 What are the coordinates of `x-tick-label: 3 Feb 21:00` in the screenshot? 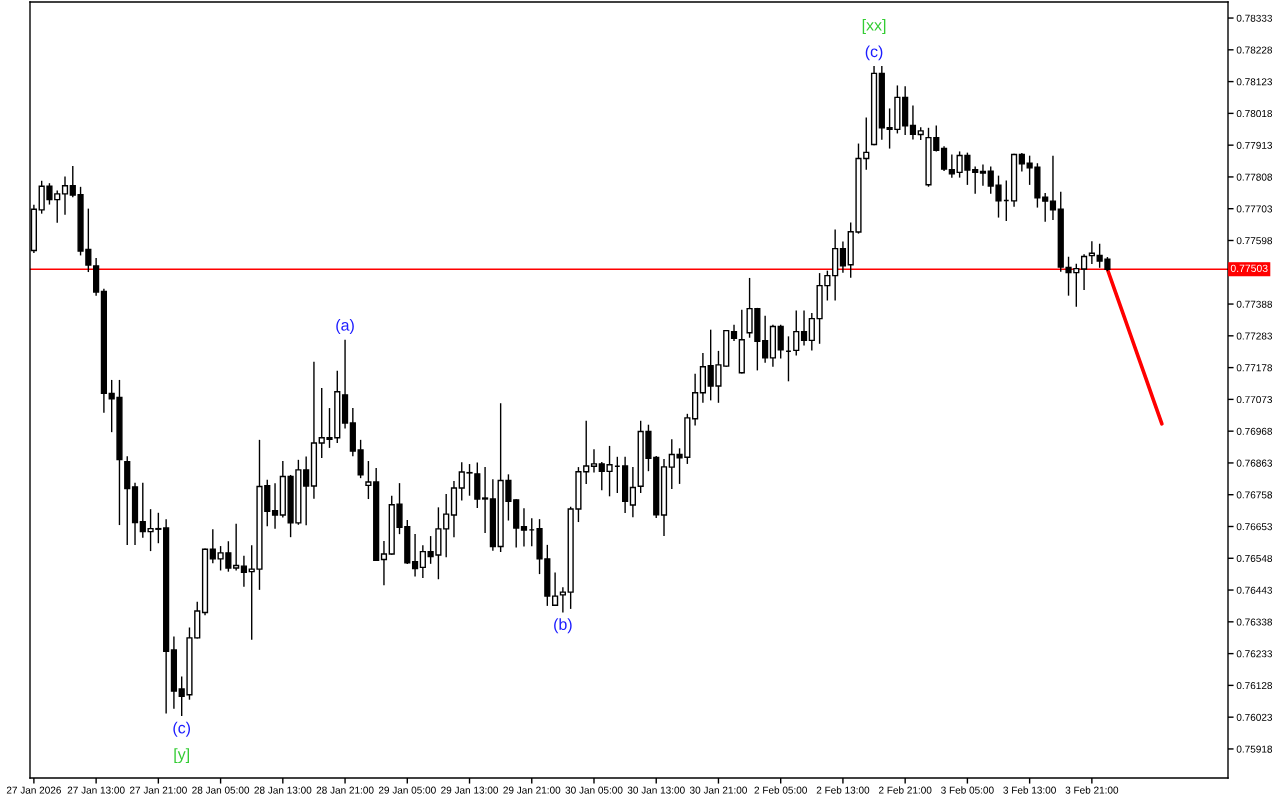 It's located at (1092, 790).